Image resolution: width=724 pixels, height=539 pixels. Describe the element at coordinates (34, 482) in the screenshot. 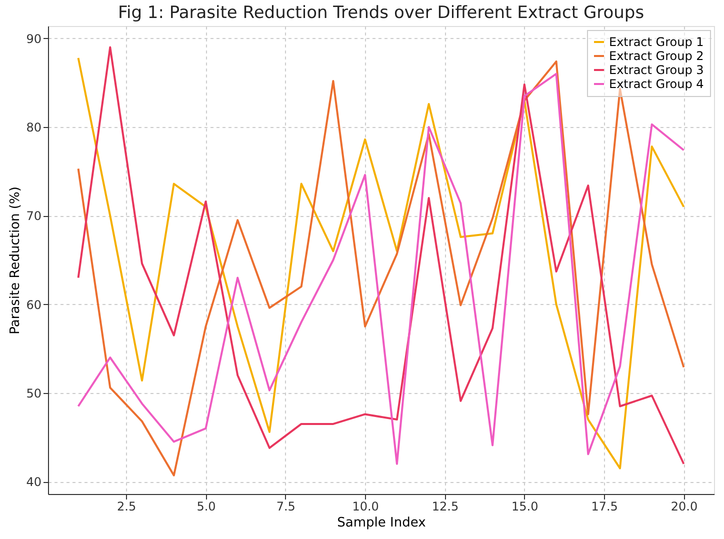

I see `y-tick-label: 40` at that location.